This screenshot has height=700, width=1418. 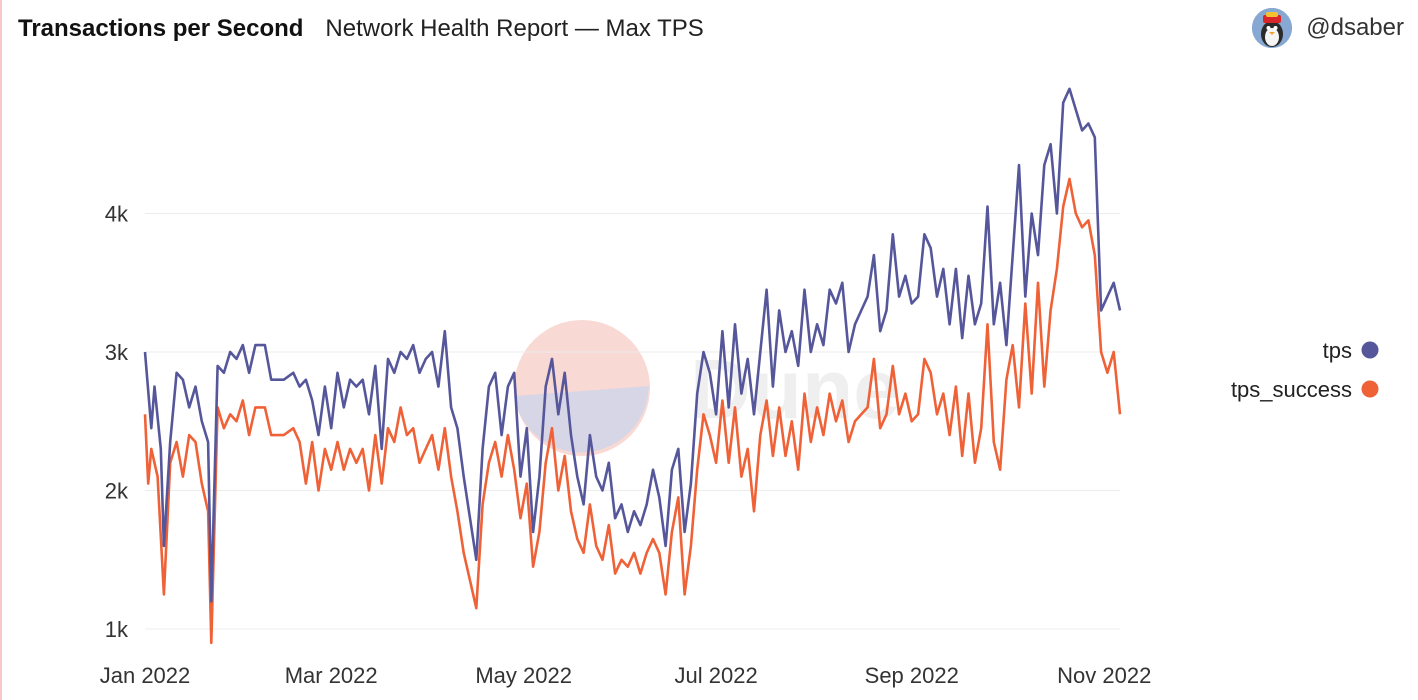 I want to click on x-tick-label: Mar 2022, so click(x=331, y=675).